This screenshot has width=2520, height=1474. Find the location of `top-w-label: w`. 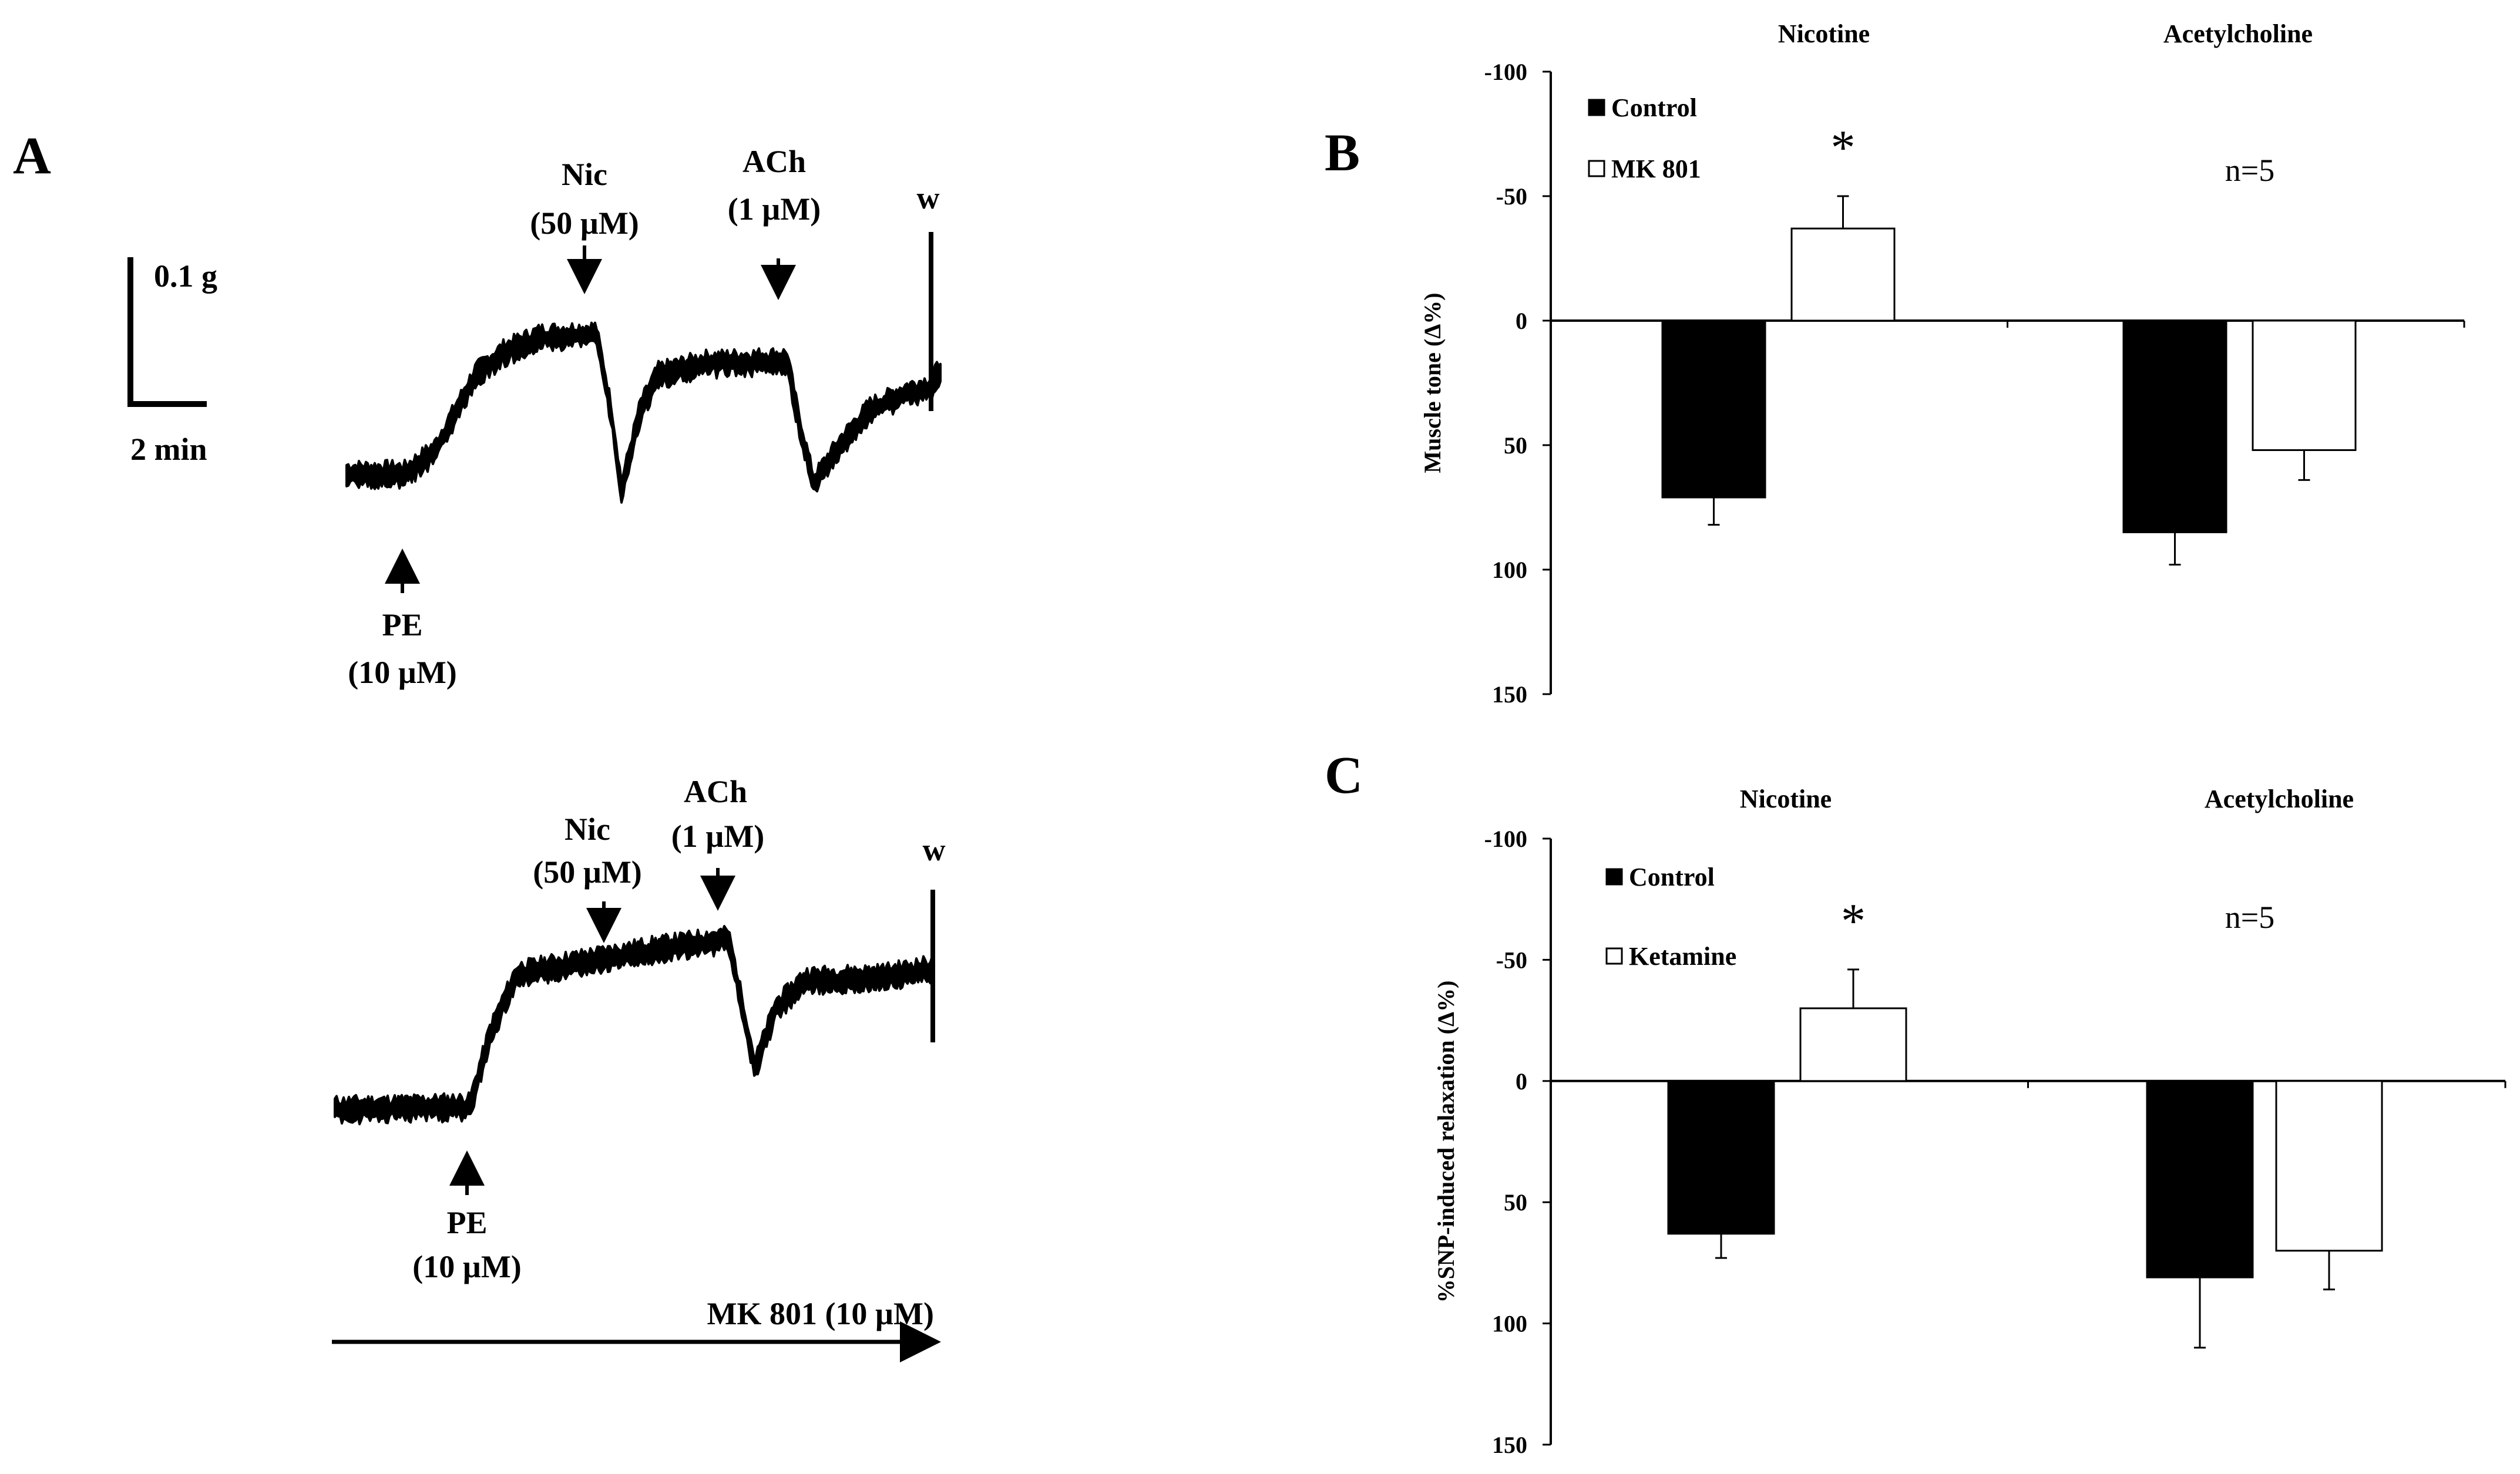

top-w-label: w is located at coordinates (928, 198).